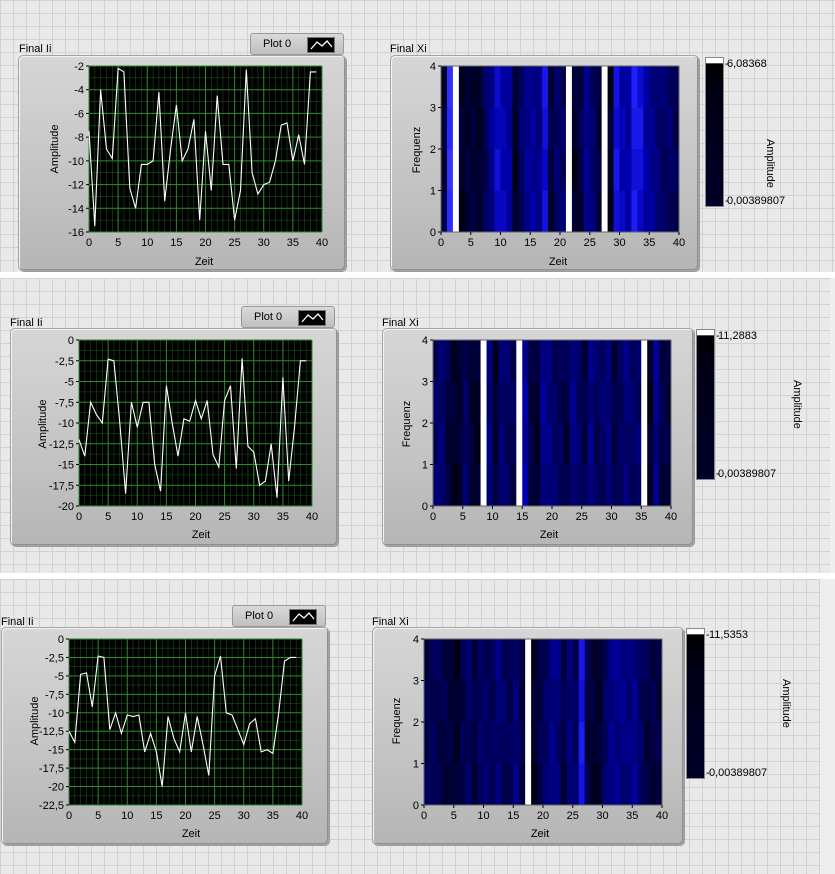  Describe the element at coordinates (500, 243) in the screenshot. I see `x-tick-label: 10` at that location.